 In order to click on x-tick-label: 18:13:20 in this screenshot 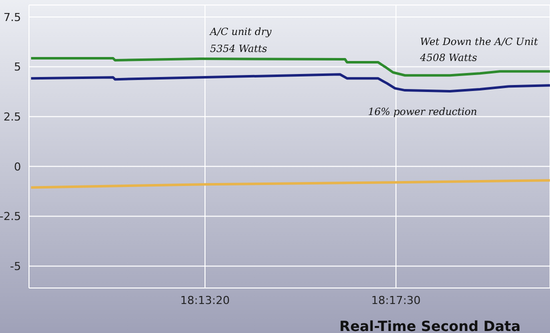, I will do `click(205, 300)`.